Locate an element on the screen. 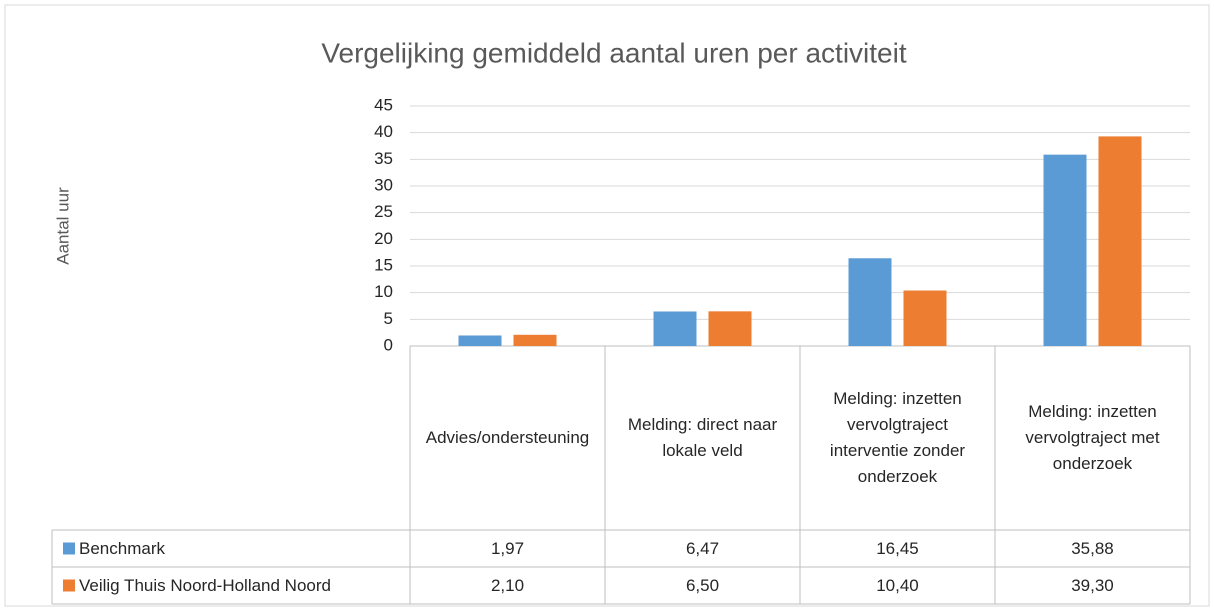 Image resolution: width=1214 pixels, height=612 pixels. x-tick-label-box: Advies/ondersteuning is located at coordinates (507, 437).